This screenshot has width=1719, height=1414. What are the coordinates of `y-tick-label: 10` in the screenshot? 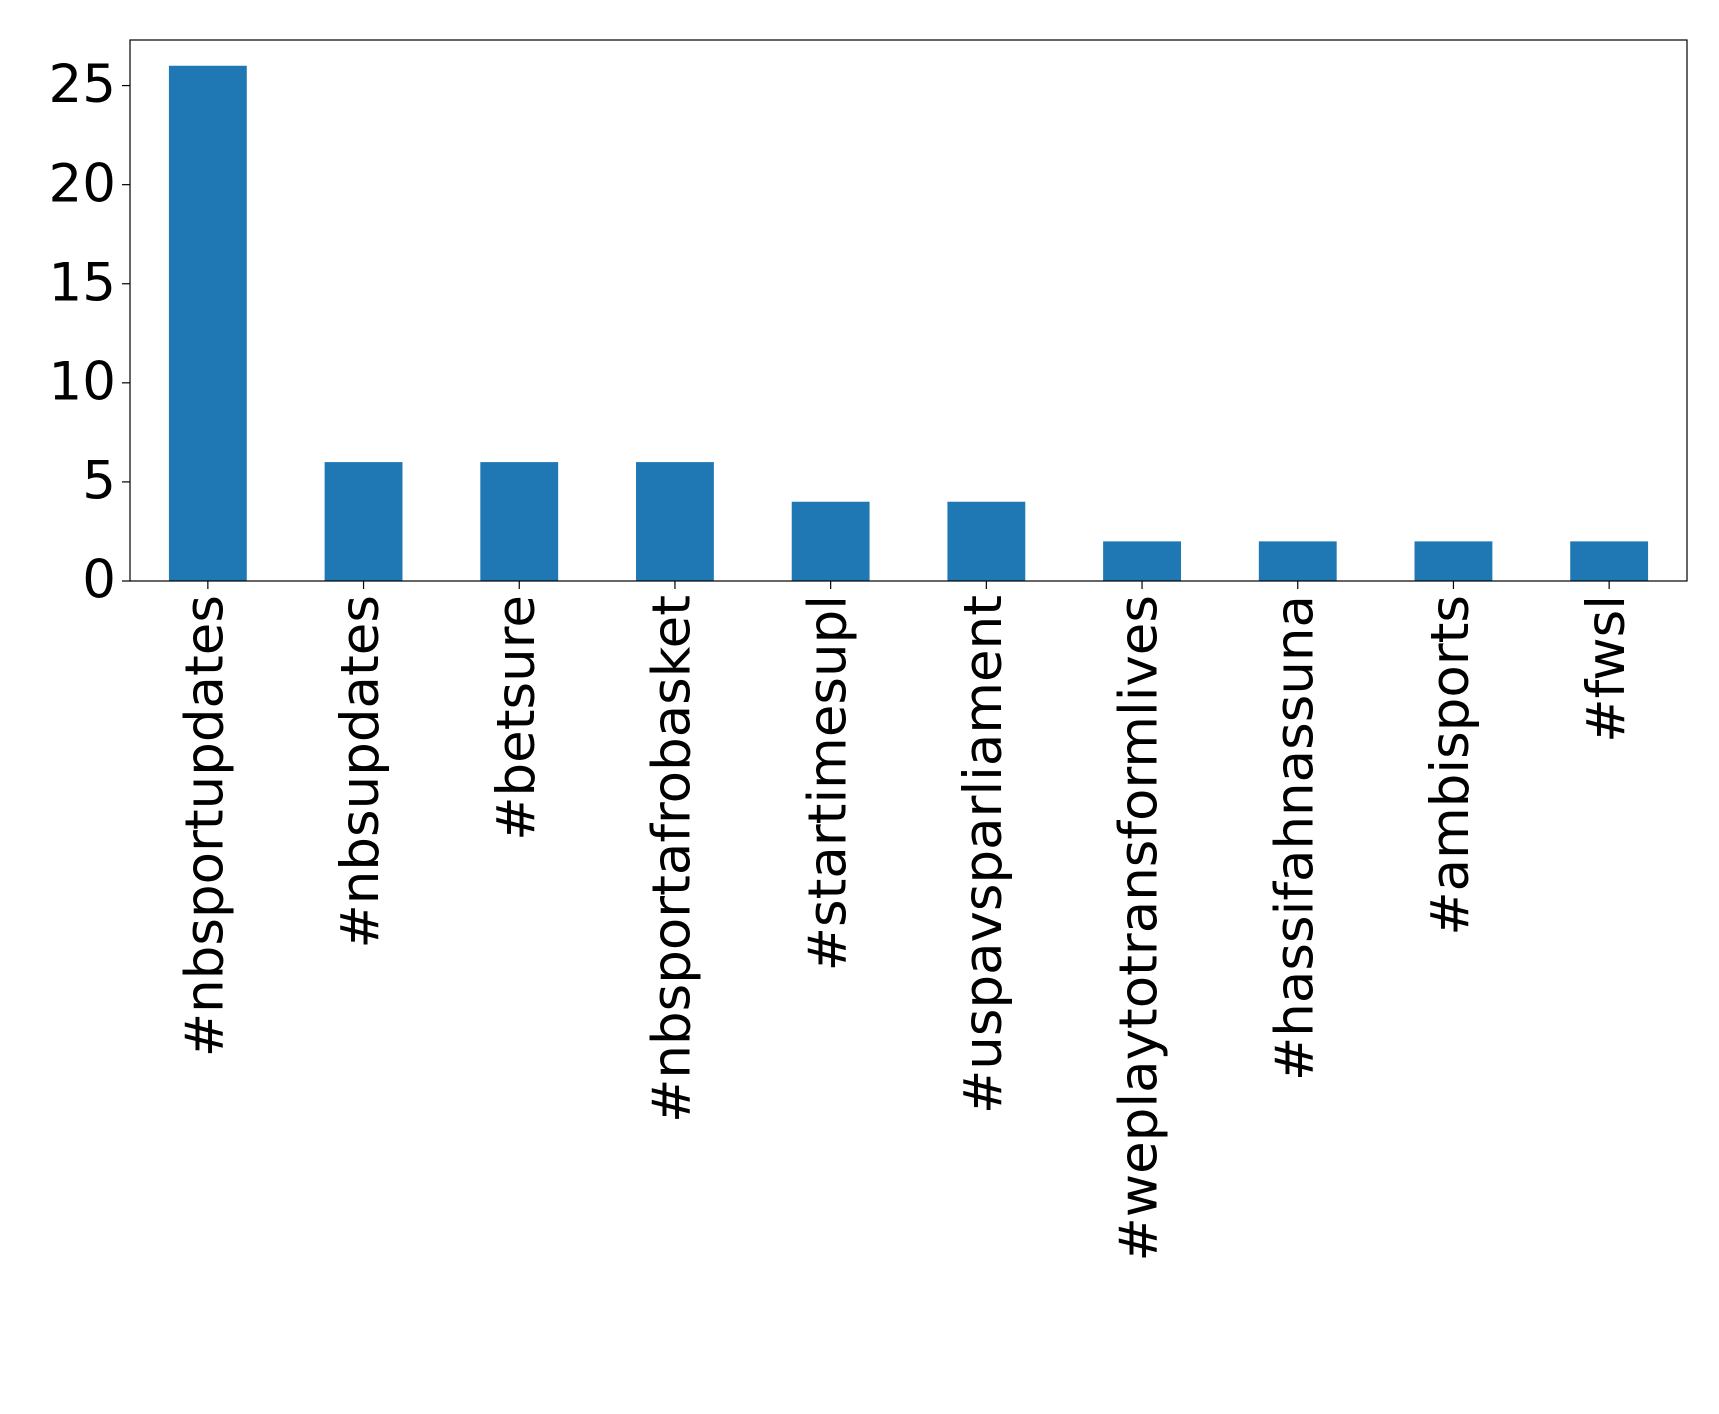 It's located at (82, 381).